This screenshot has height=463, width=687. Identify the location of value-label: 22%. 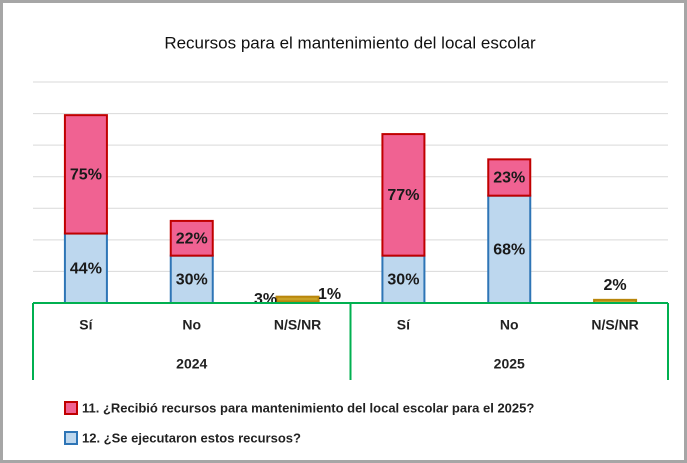
(192, 238).